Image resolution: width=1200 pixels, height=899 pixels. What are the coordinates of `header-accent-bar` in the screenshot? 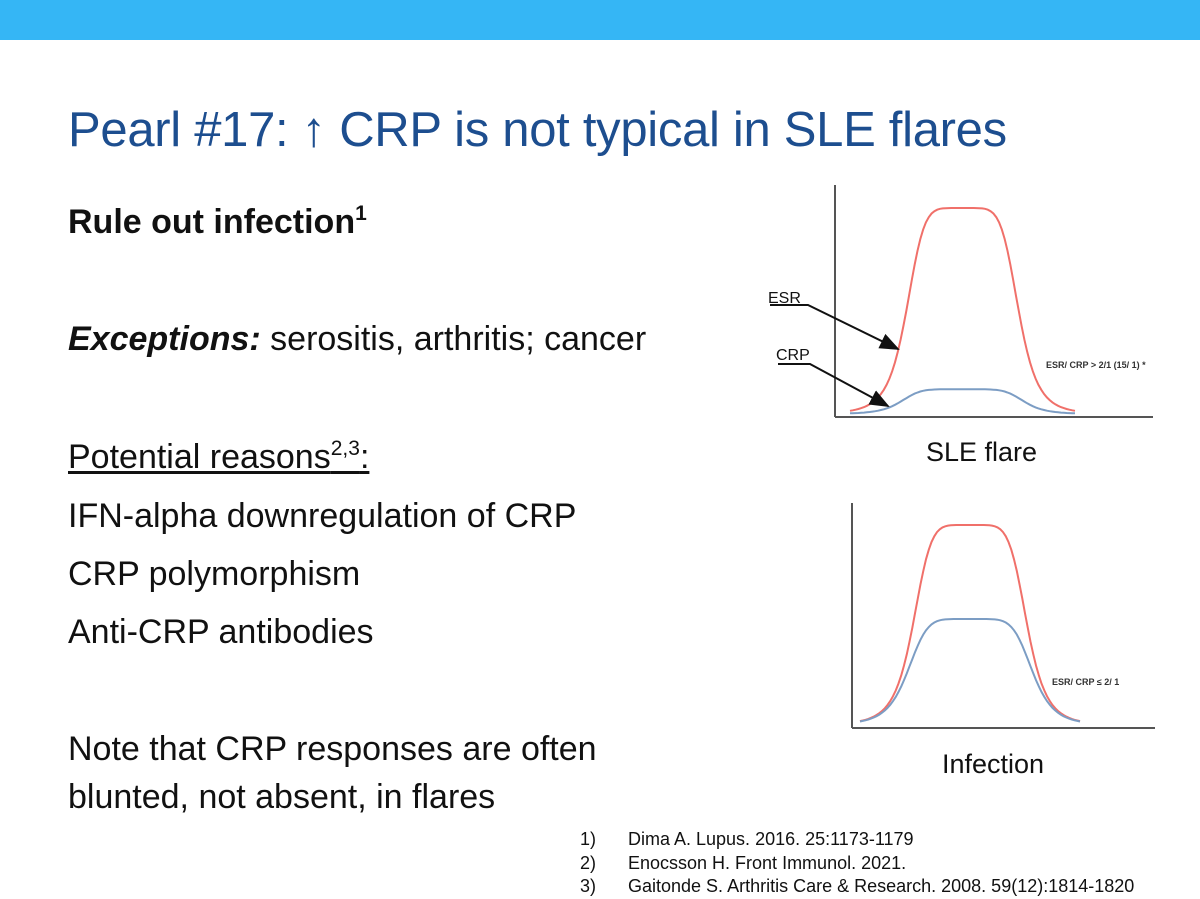 It's located at (600, 20).